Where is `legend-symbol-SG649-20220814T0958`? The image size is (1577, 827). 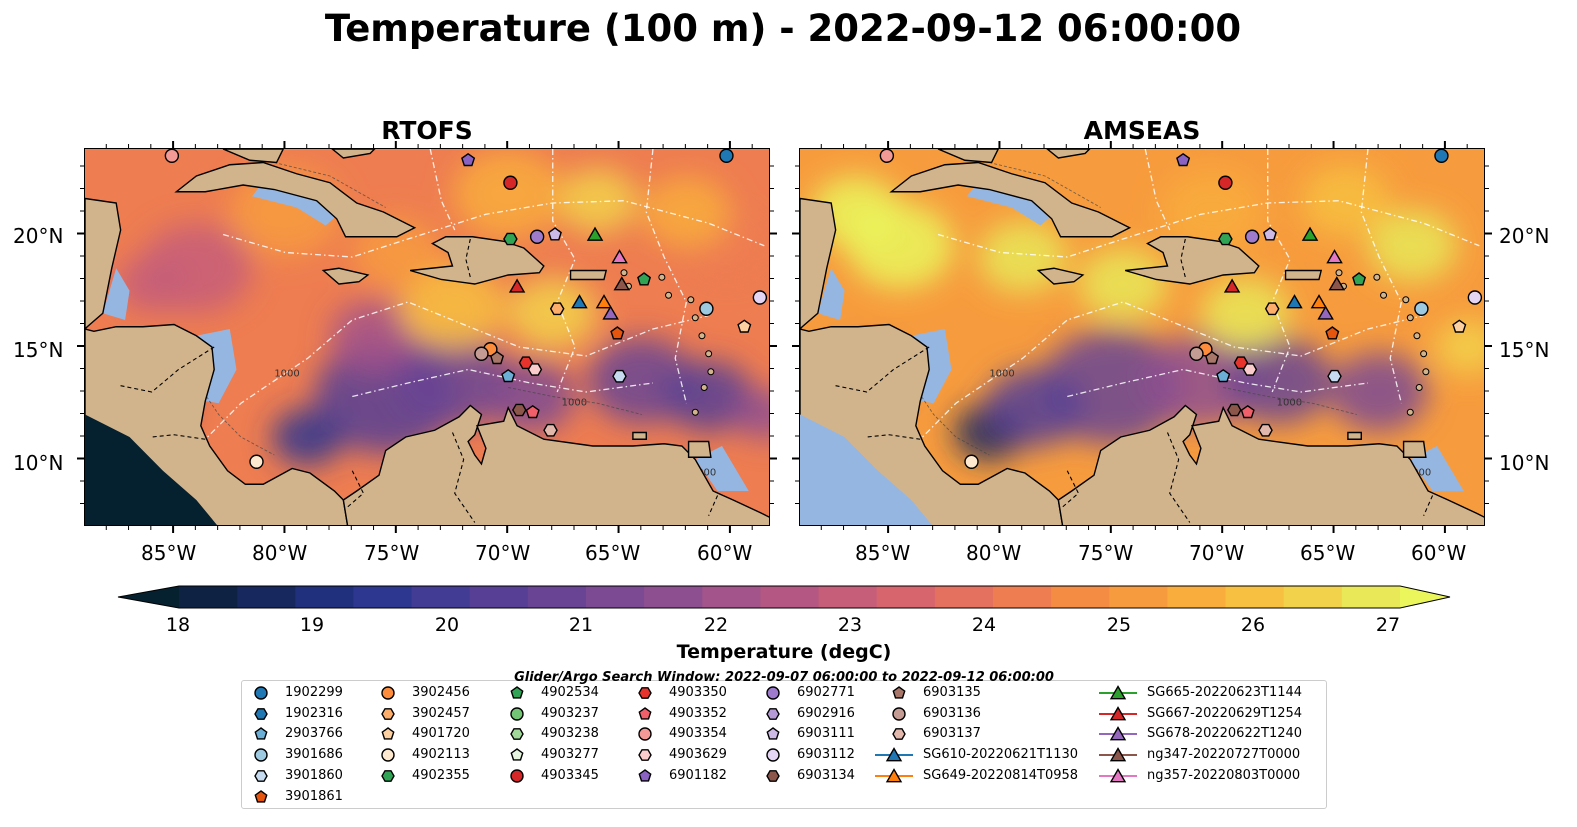 legend-symbol-SG649-20220814T0958 is located at coordinates (894, 775).